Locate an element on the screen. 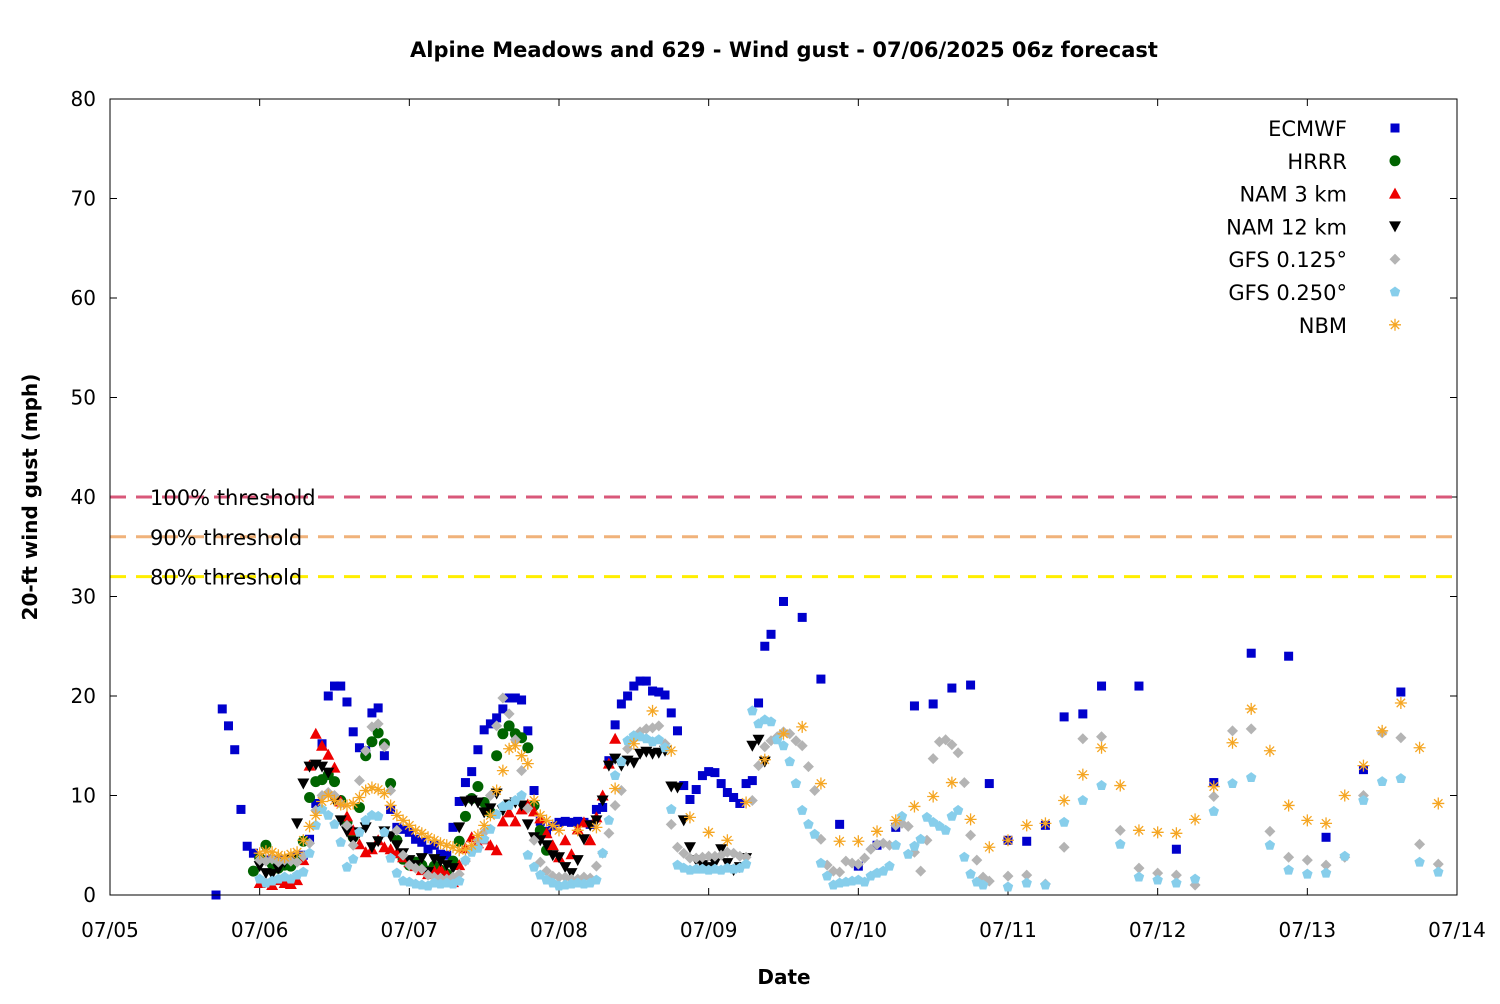 This screenshot has width=1500, height=1004. threshold-label: 80% threshold is located at coordinates (226, 578).